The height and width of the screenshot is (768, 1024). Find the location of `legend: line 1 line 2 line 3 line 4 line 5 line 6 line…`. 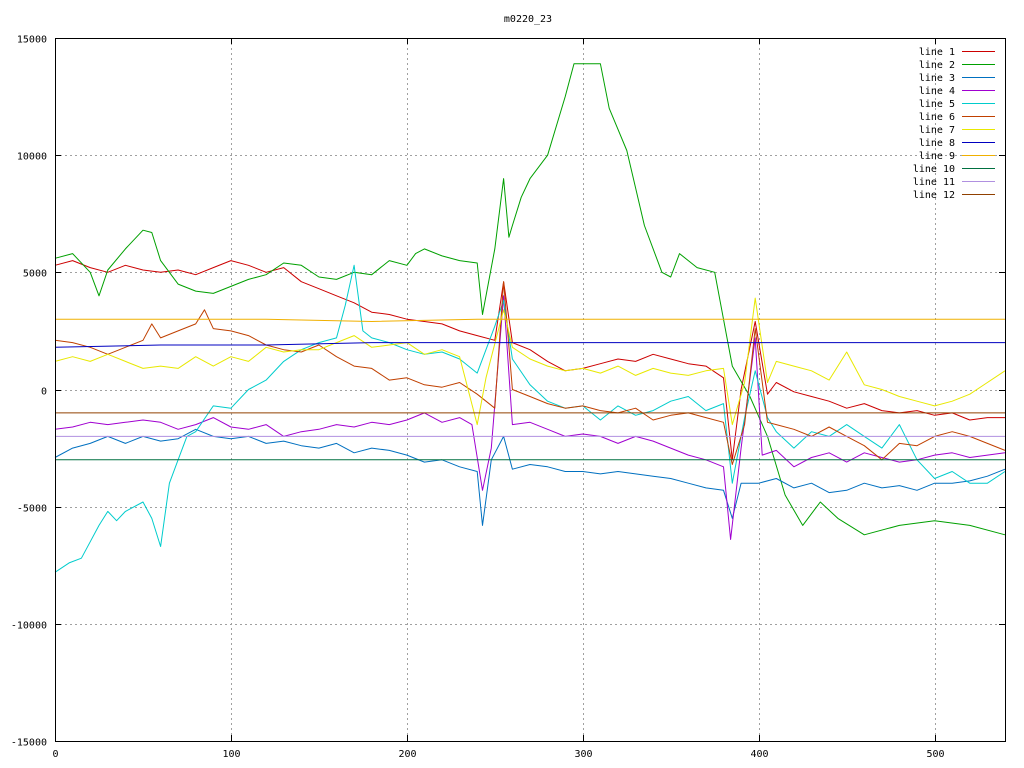

legend: line 1 line 2 line 3 line 4 line 5 line 6 line… is located at coordinates (954, 124).